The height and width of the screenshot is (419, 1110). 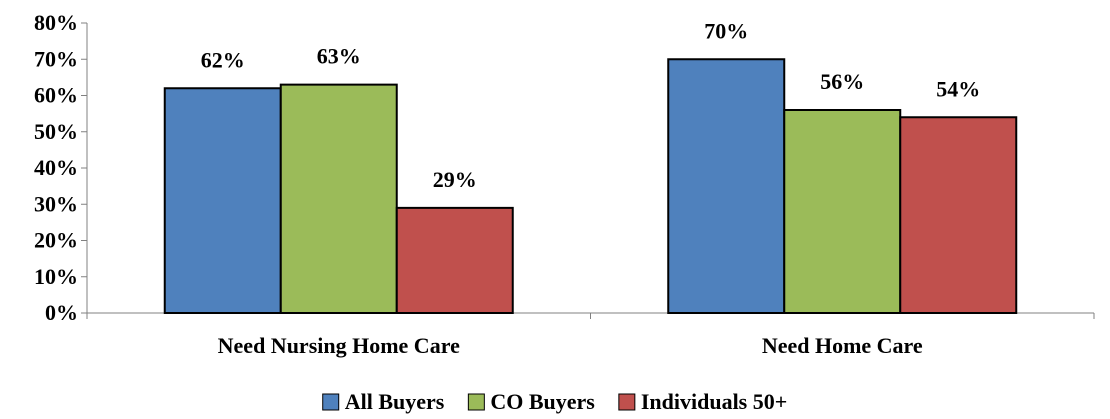 What do you see at coordinates (56, 95) in the screenshot?
I see `y-tick-label: 60%` at bounding box center [56, 95].